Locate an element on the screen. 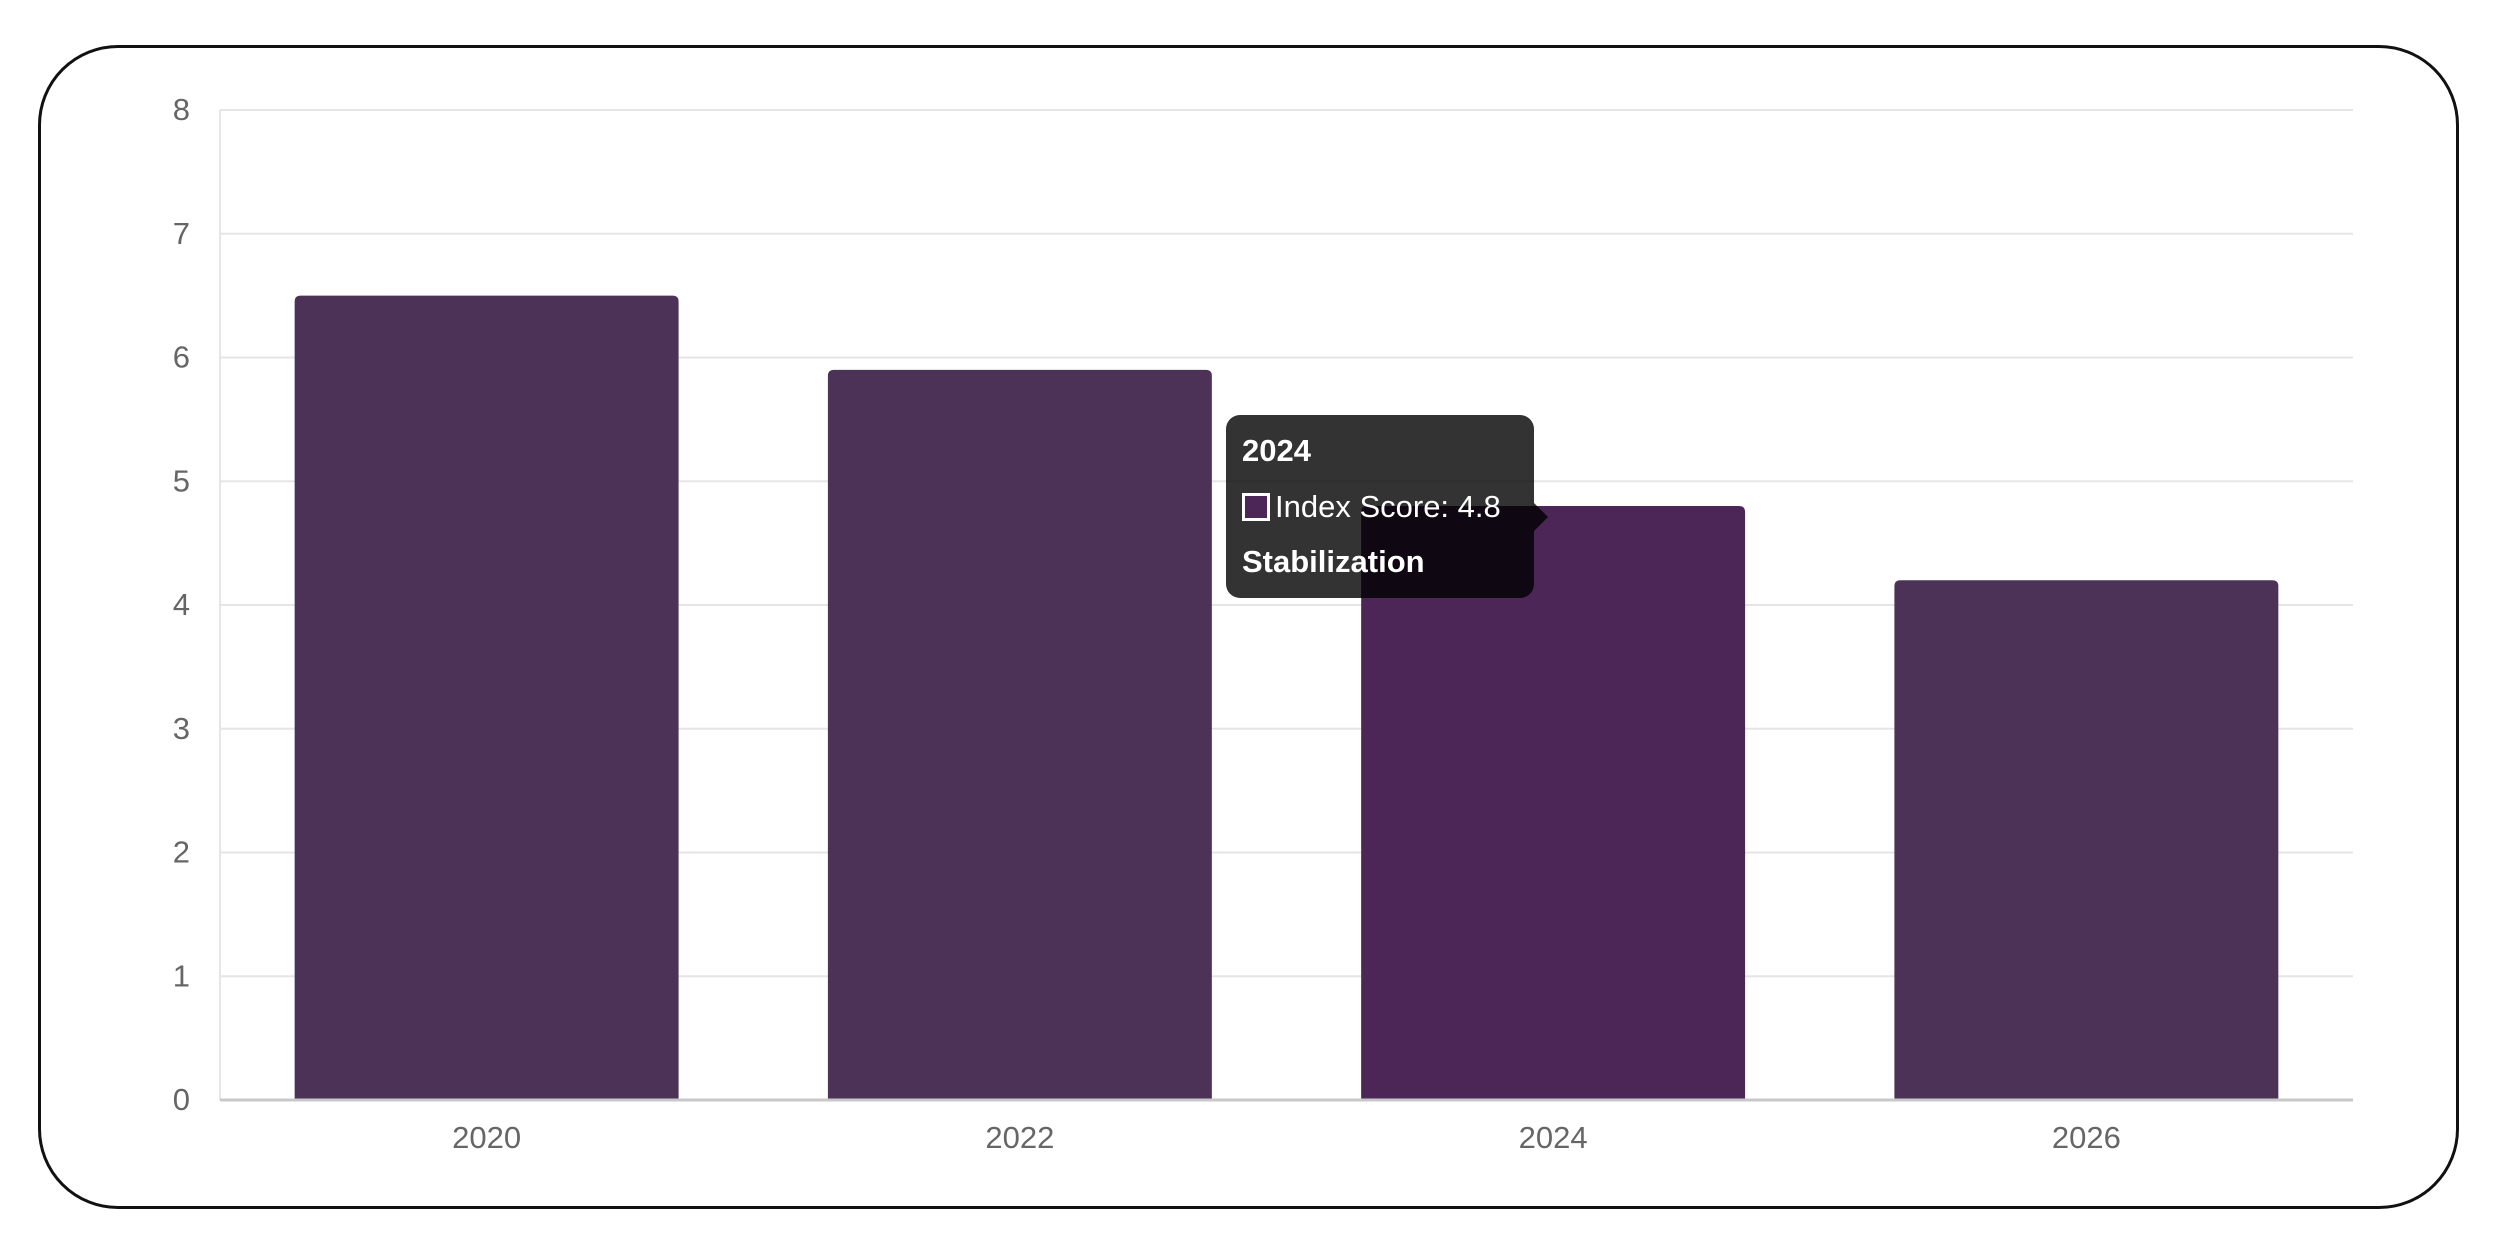  bar-2026 is located at coordinates (2086, 840).